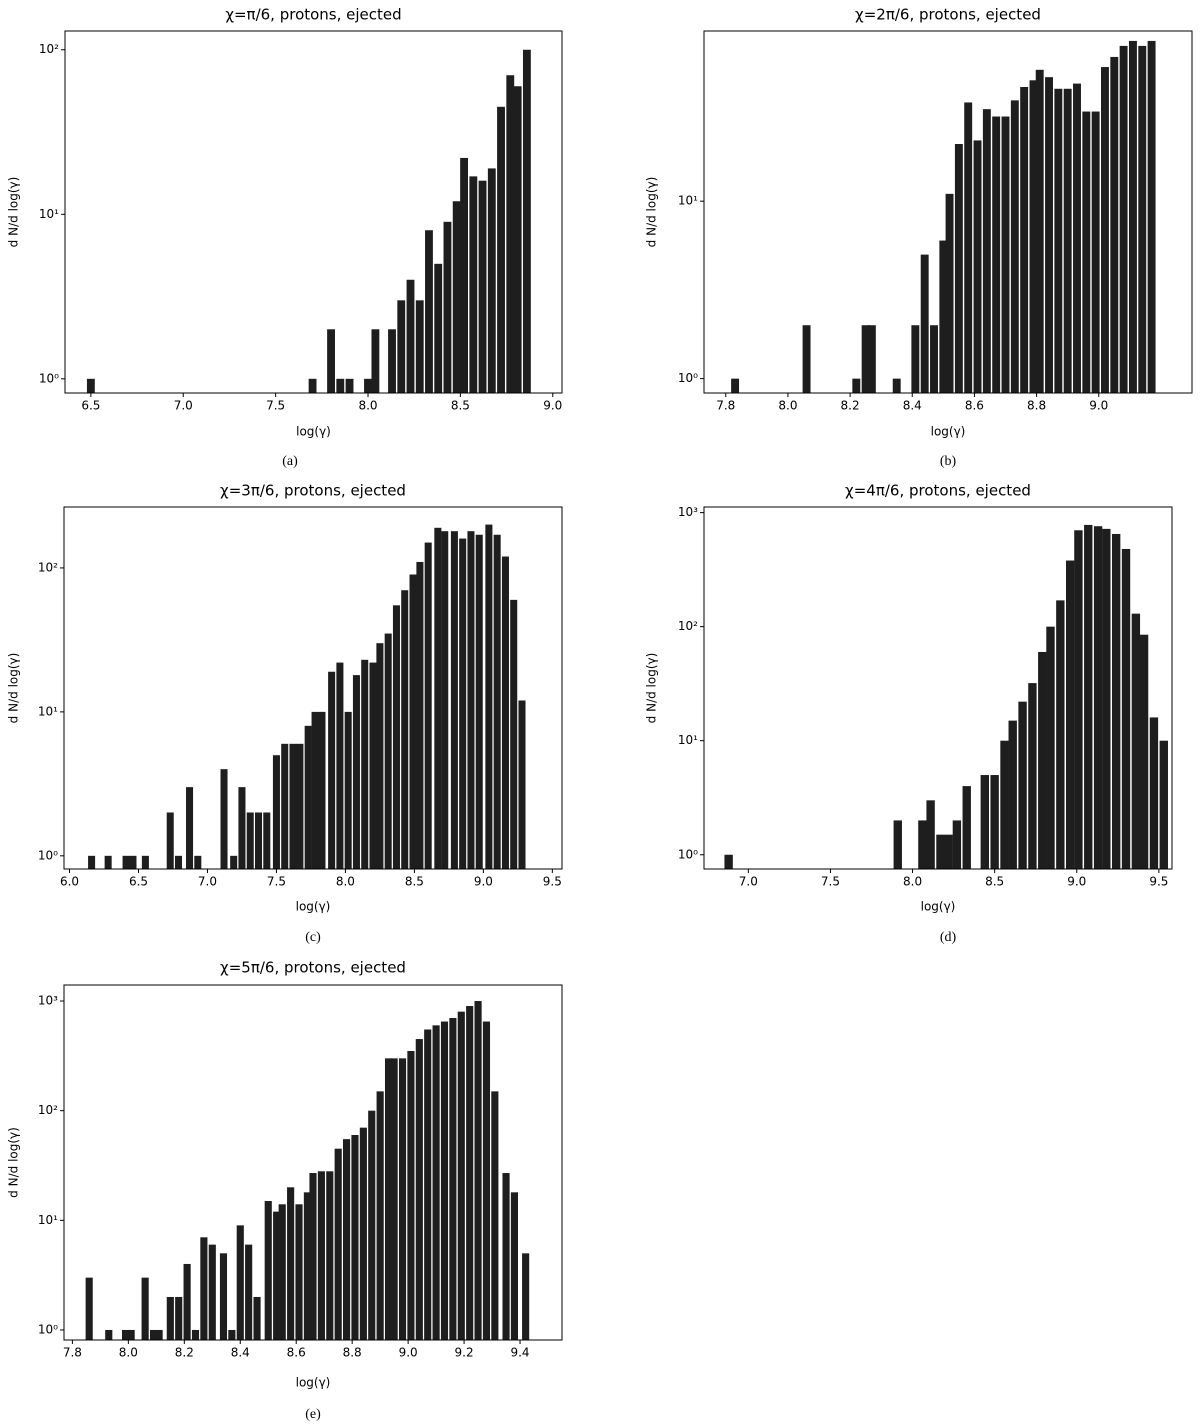  I want to click on caption: (a), so click(290, 461).